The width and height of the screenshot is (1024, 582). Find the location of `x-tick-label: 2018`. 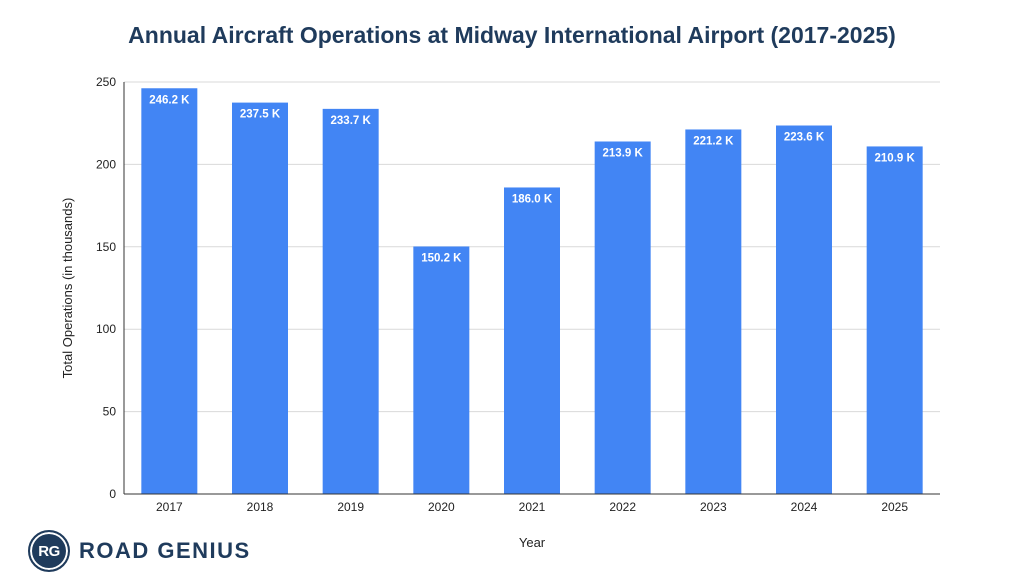

x-tick-label: 2018 is located at coordinates (260, 507).